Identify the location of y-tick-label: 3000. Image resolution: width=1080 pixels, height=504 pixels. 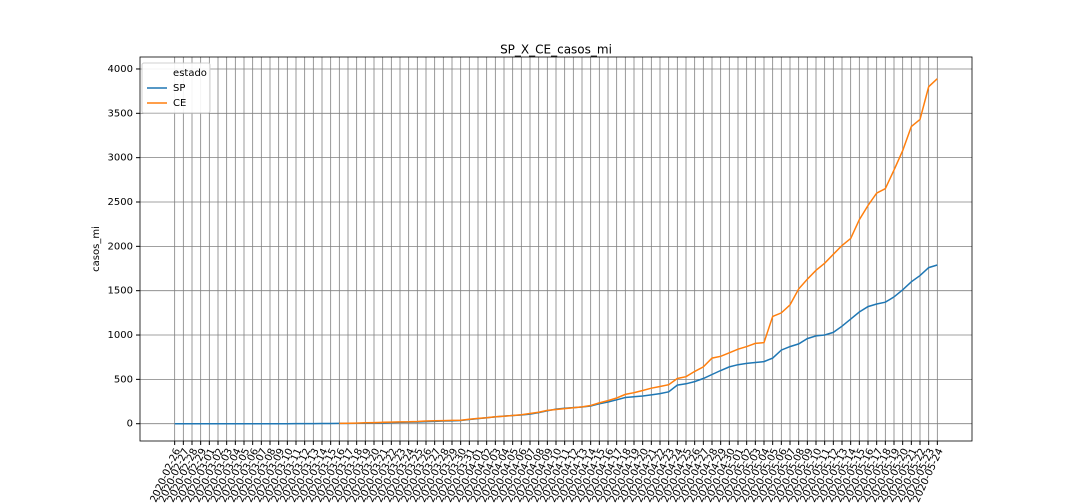
(120, 158).